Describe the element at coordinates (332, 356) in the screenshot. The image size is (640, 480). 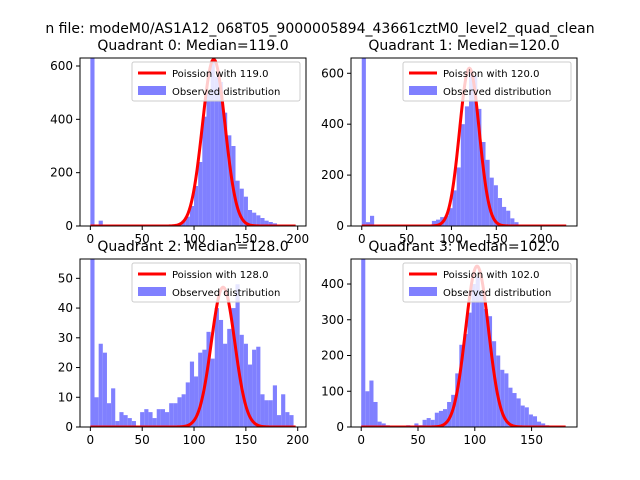
I see `y-tick-label: 200` at that location.